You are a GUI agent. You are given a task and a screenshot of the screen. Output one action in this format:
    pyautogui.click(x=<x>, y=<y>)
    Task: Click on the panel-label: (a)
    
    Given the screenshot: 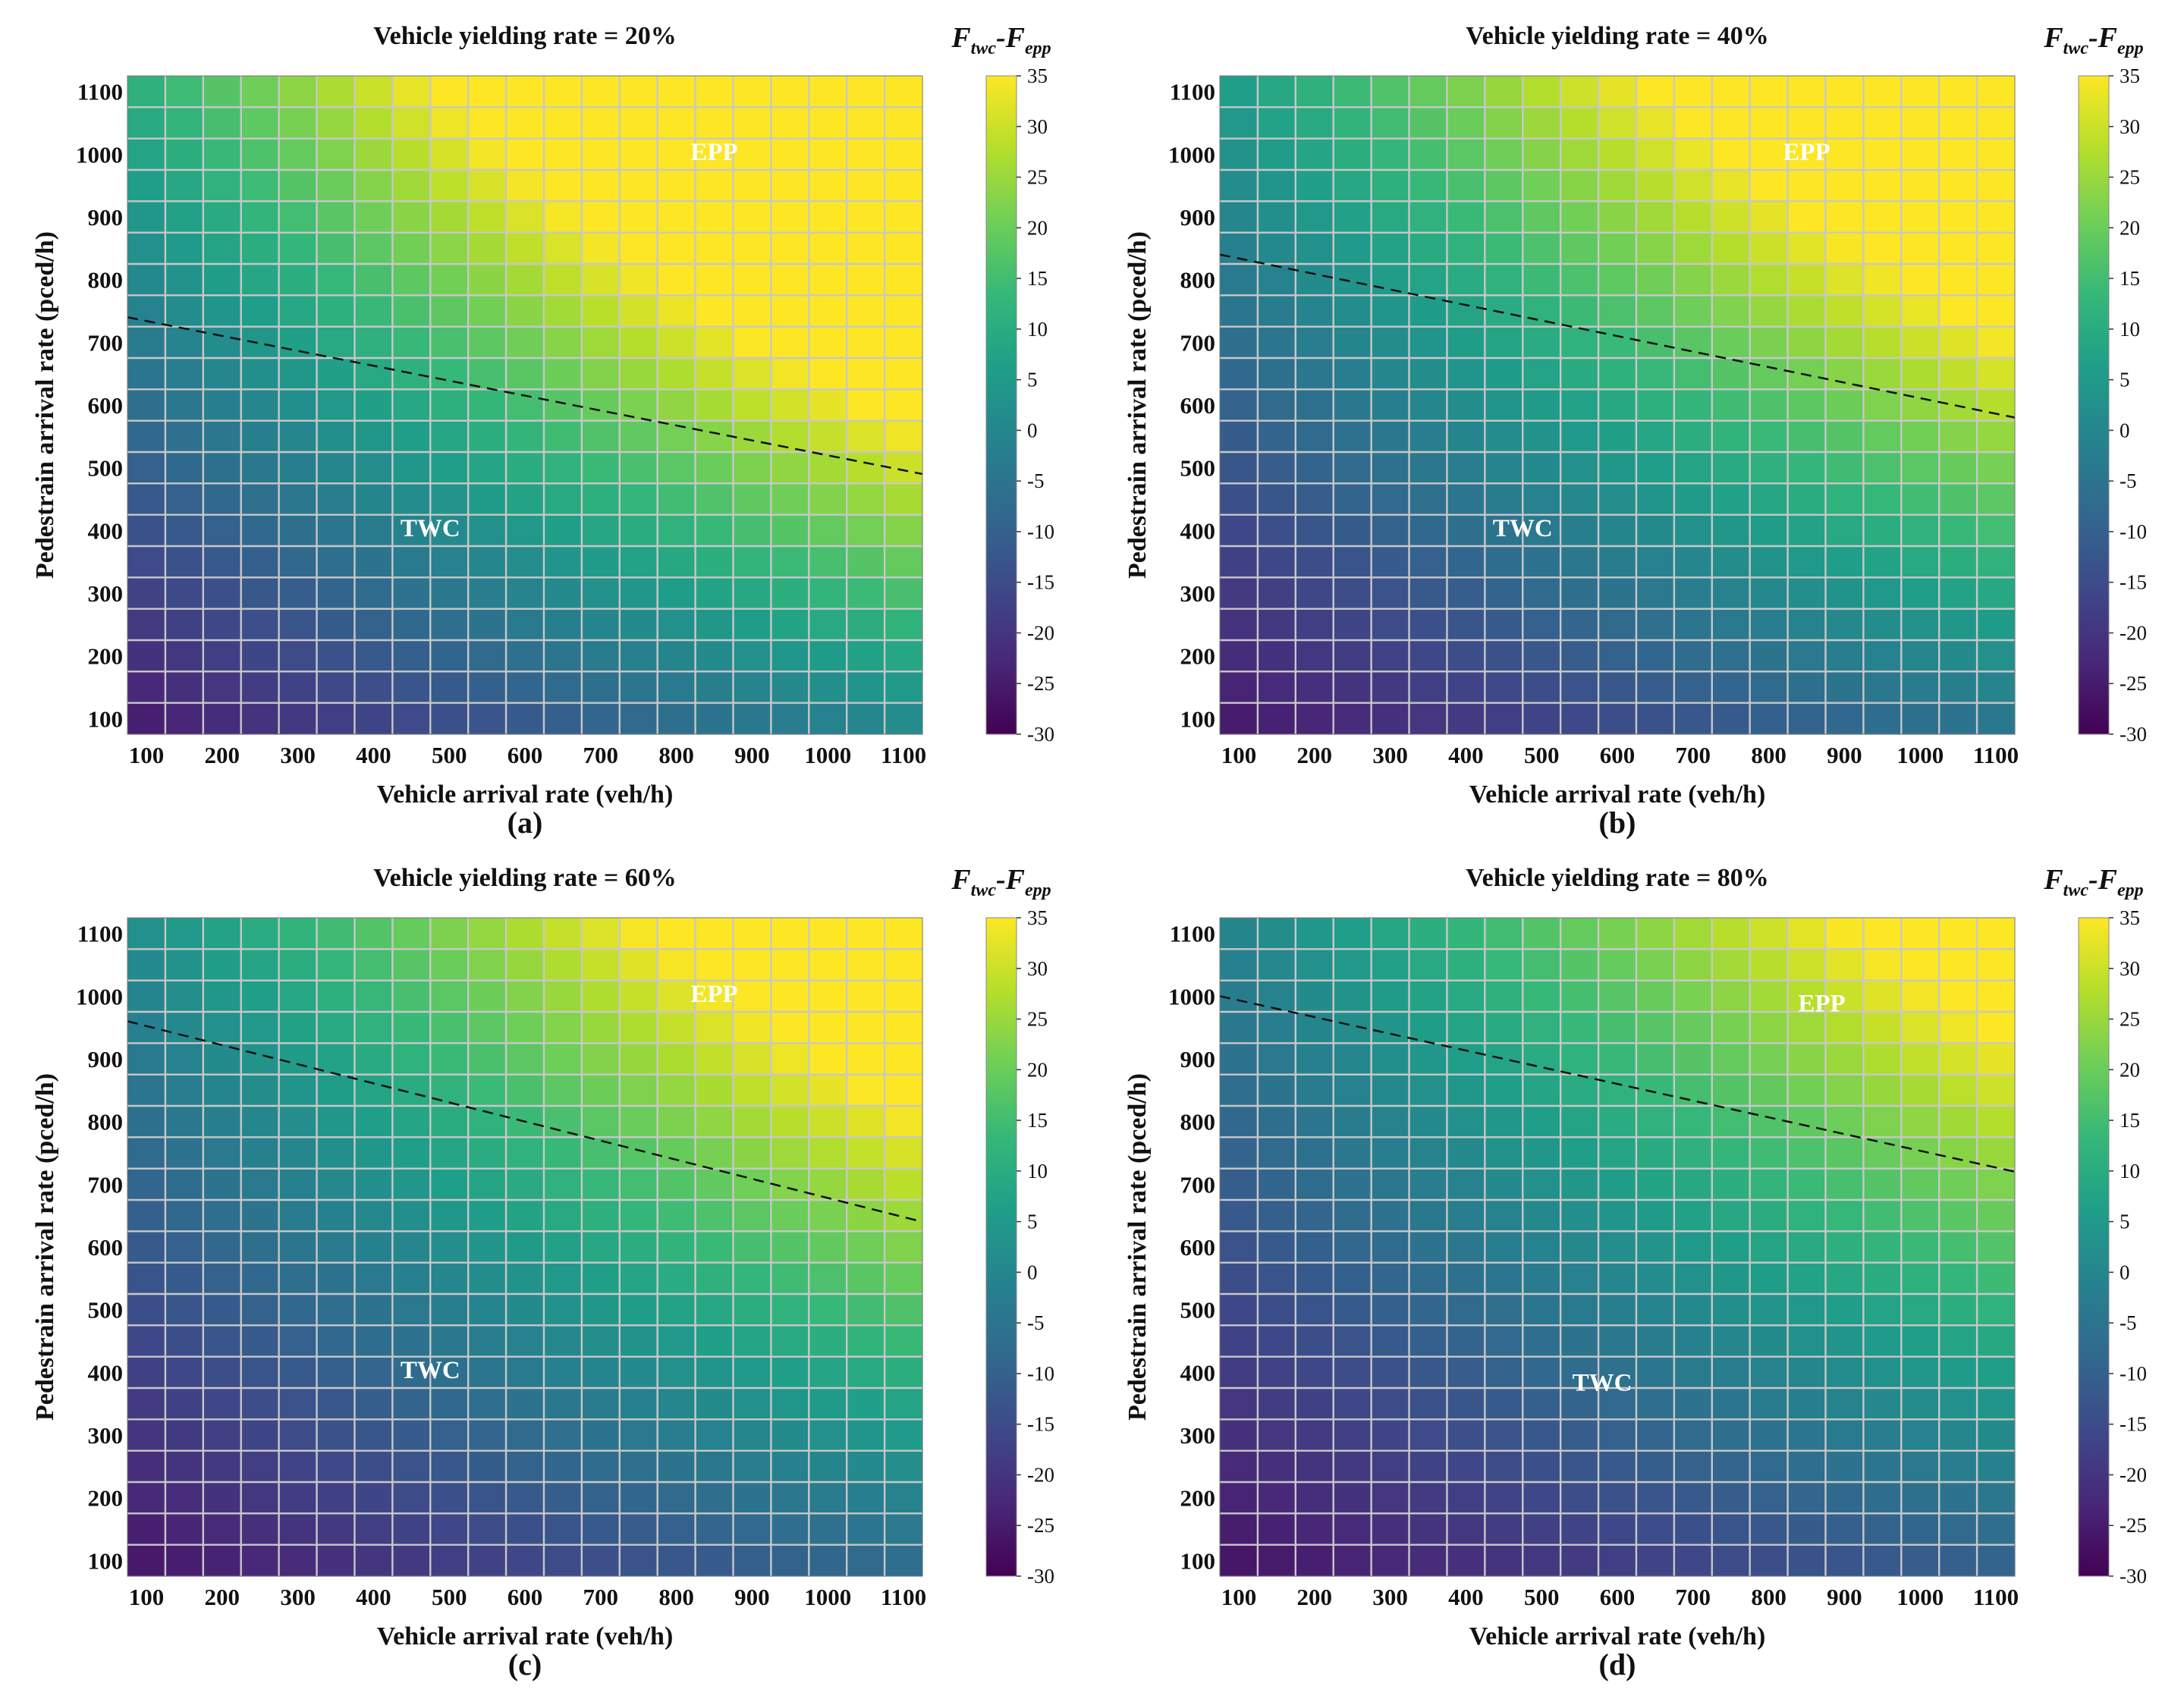 What is the action you would take?
    pyautogui.click(x=525, y=823)
    